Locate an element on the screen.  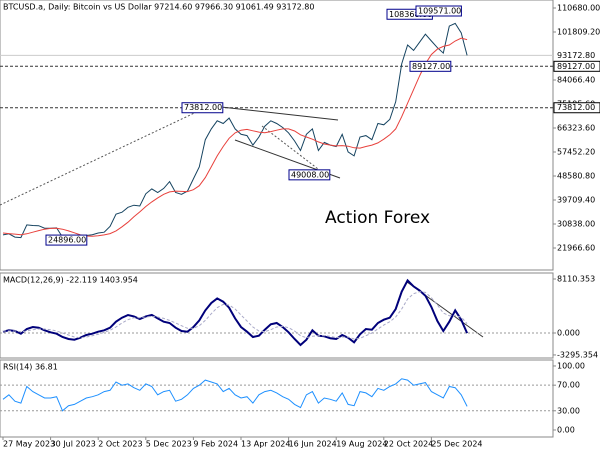
y-tick-label: 21966.60 is located at coordinates (576, 248).